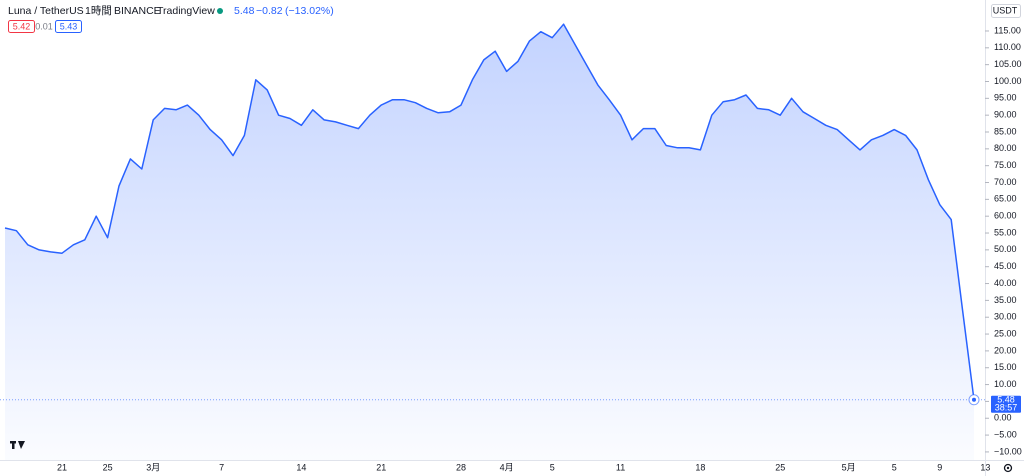  What do you see at coordinates (1005, 333) in the screenshot?
I see `y-tick-label: 25.00` at bounding box center [1005, 333].